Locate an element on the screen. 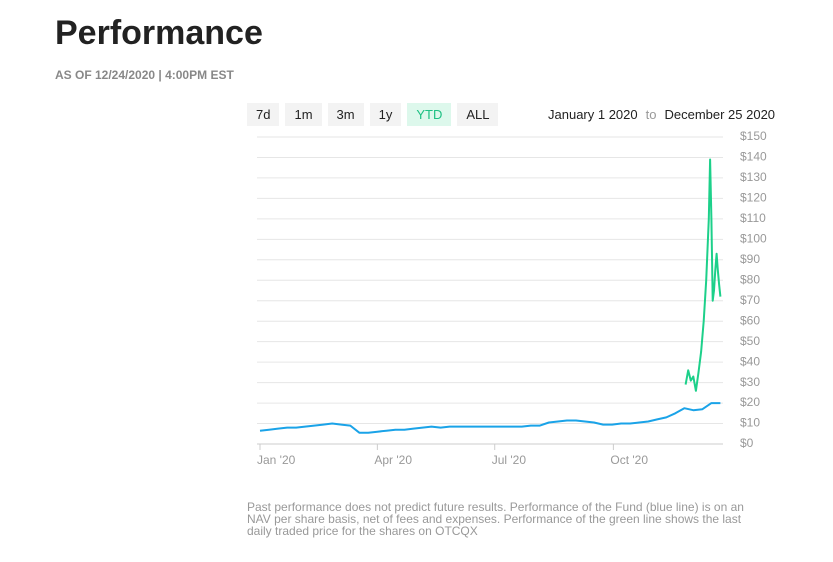 The width and height of the screenshot is (833, 562). date-from: January 1 2020 is located at coordinates (593, 114).